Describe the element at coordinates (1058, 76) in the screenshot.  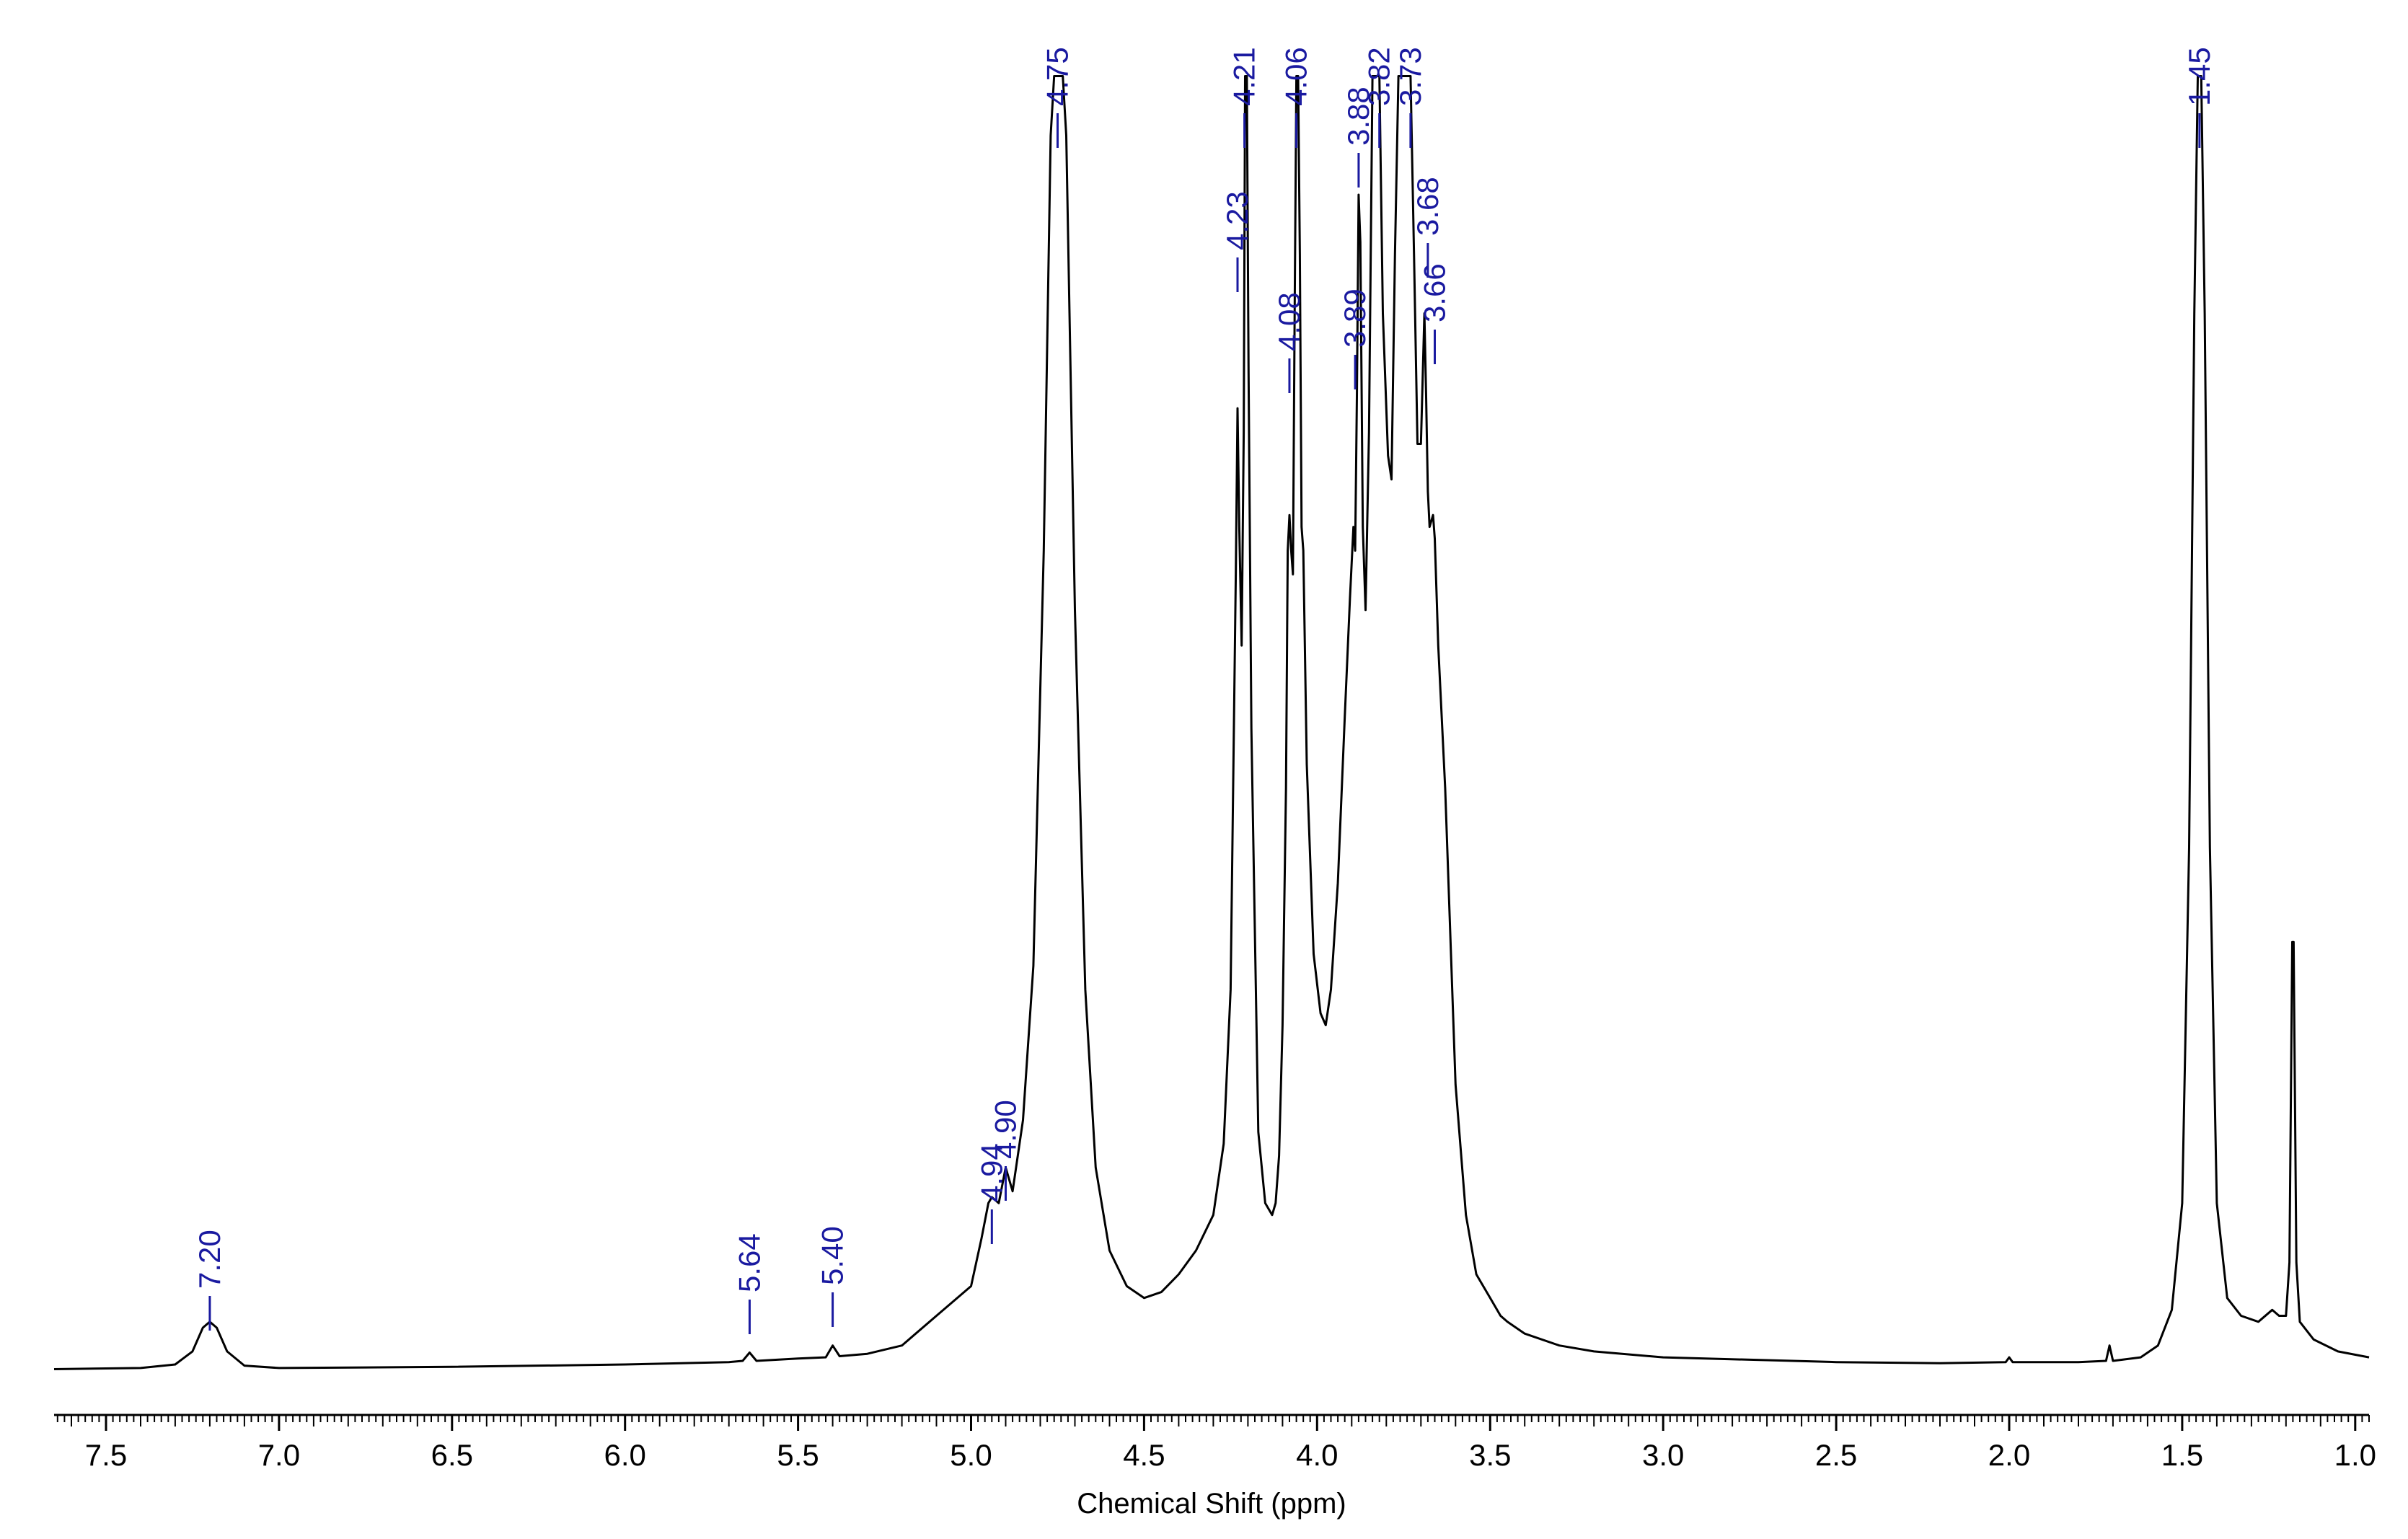
I see `peak-label-text: 4.75` at that location.